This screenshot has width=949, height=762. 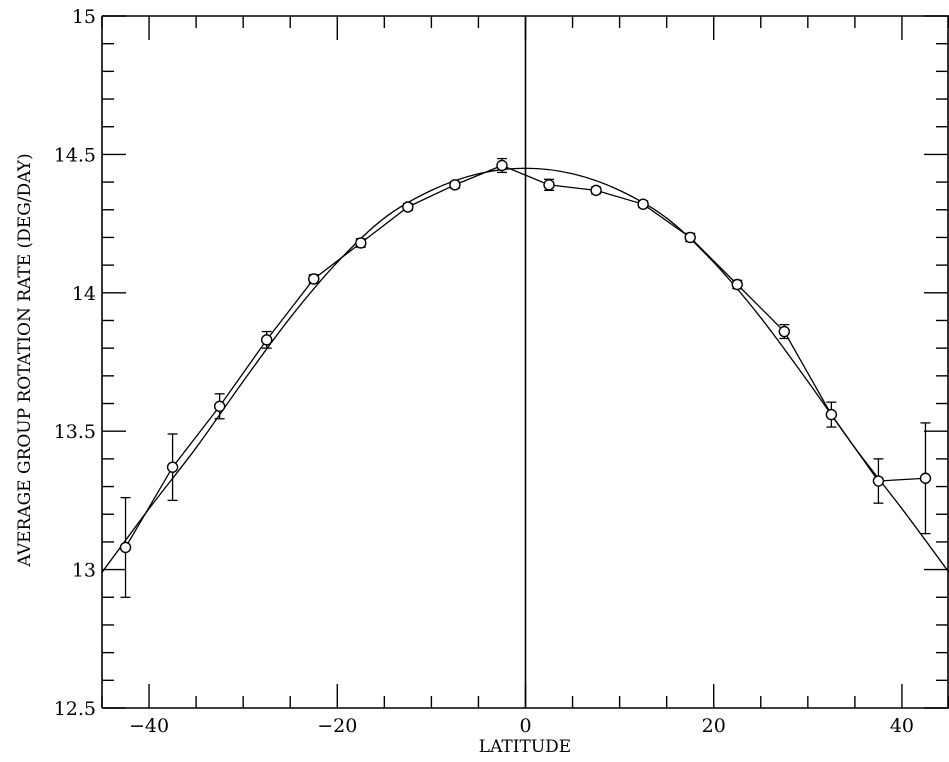 I want to click on y-axis-title: AVERAGE GROUP ROTATION RATE (DEG/DAY), so click(x=25, y=360).